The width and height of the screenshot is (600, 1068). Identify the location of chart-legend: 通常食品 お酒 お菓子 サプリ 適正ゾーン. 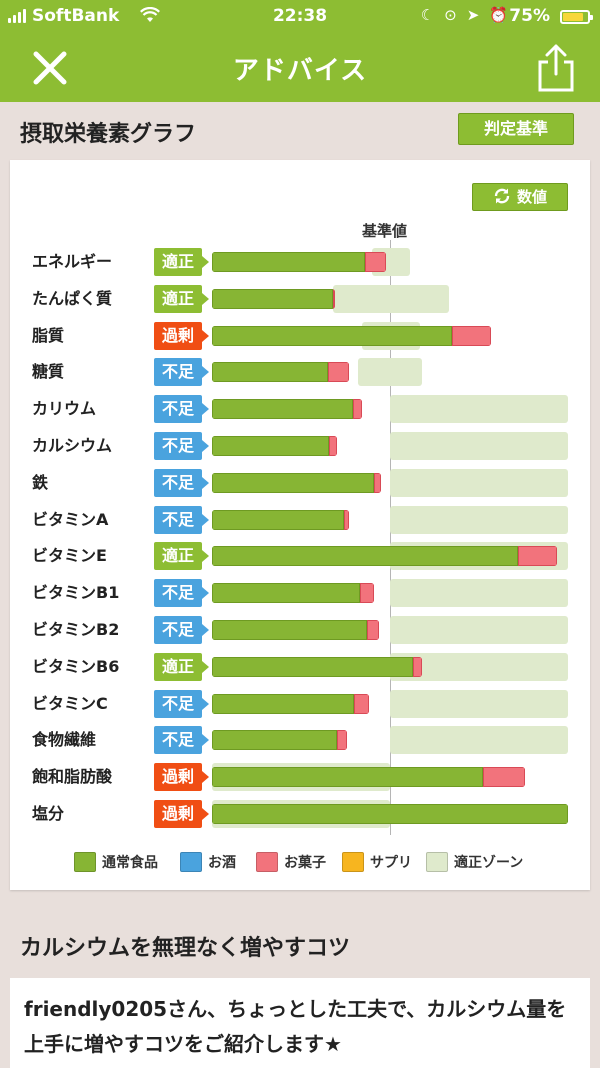
(300, 865).